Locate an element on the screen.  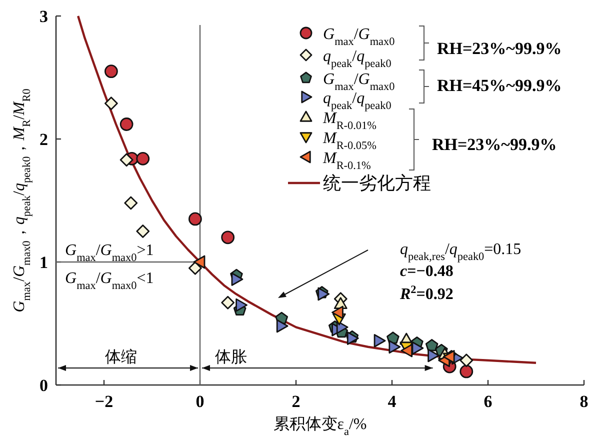
y-tick-label: 0 is located at coordinates (44, 385).